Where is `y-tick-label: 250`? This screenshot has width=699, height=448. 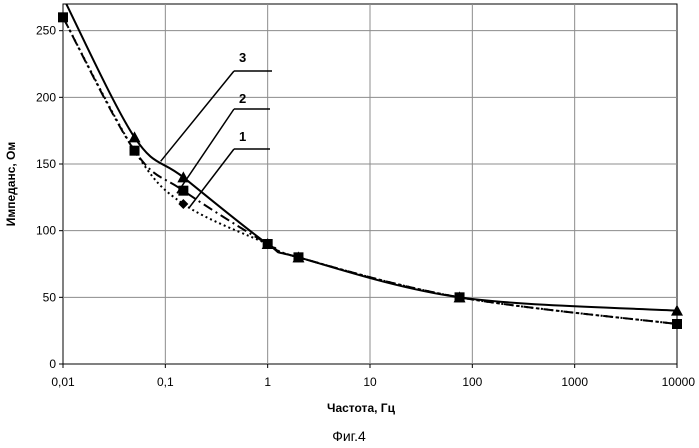 y-tick-label: 250 is located at coordinates (46, 31).